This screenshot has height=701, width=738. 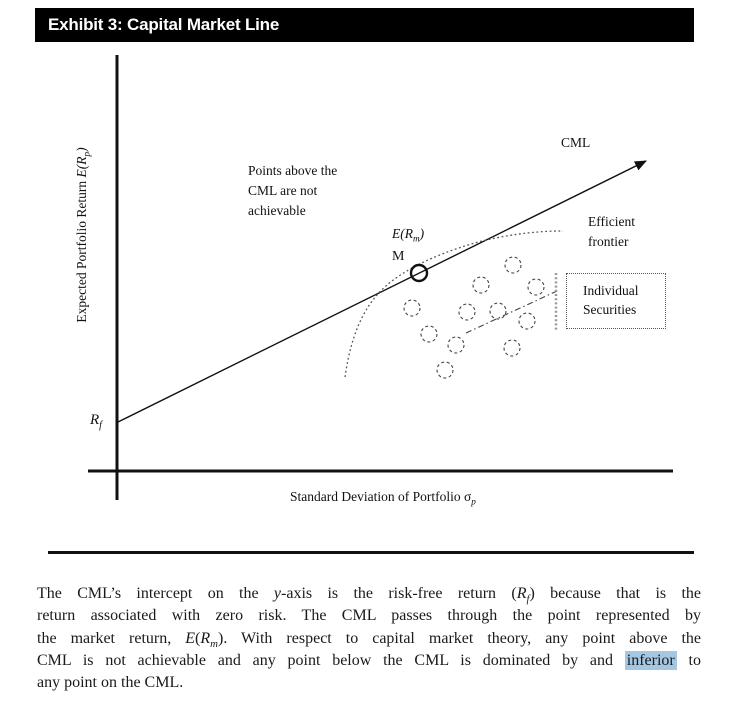 I want to click on paragraph-text: the market return,, so click(x=111, y=638).